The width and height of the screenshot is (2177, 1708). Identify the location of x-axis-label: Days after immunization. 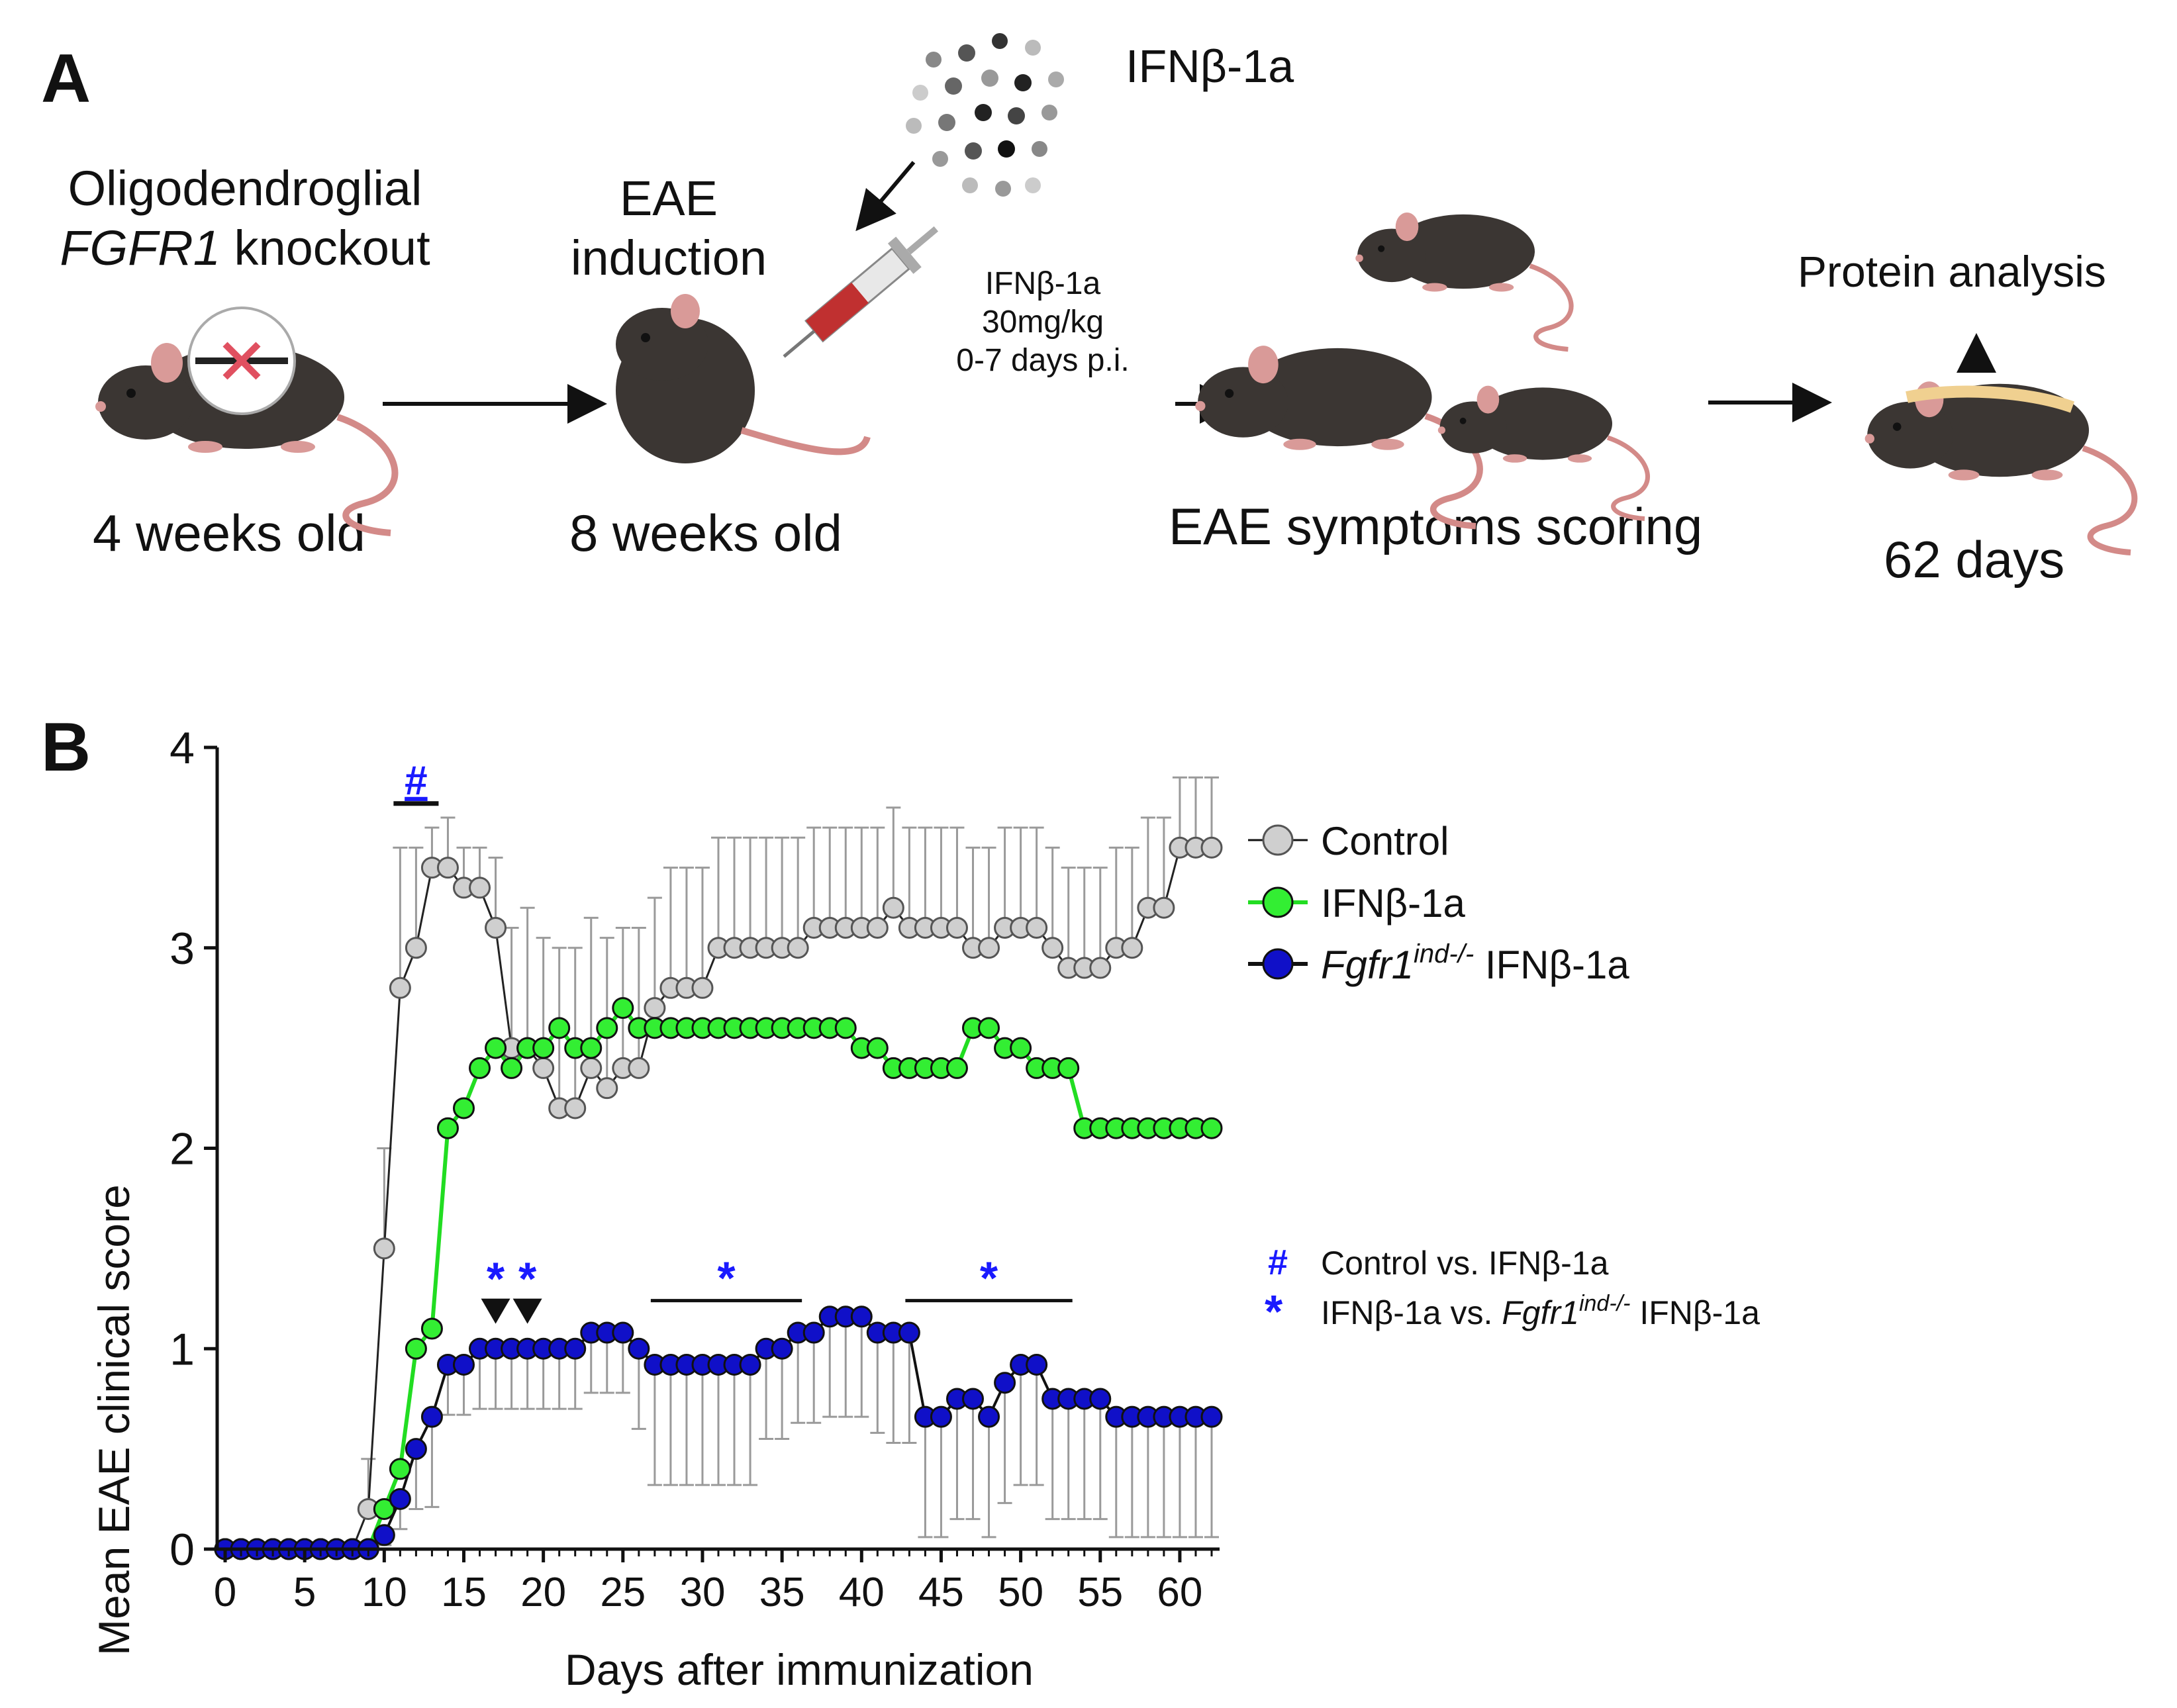
(799, 1669).